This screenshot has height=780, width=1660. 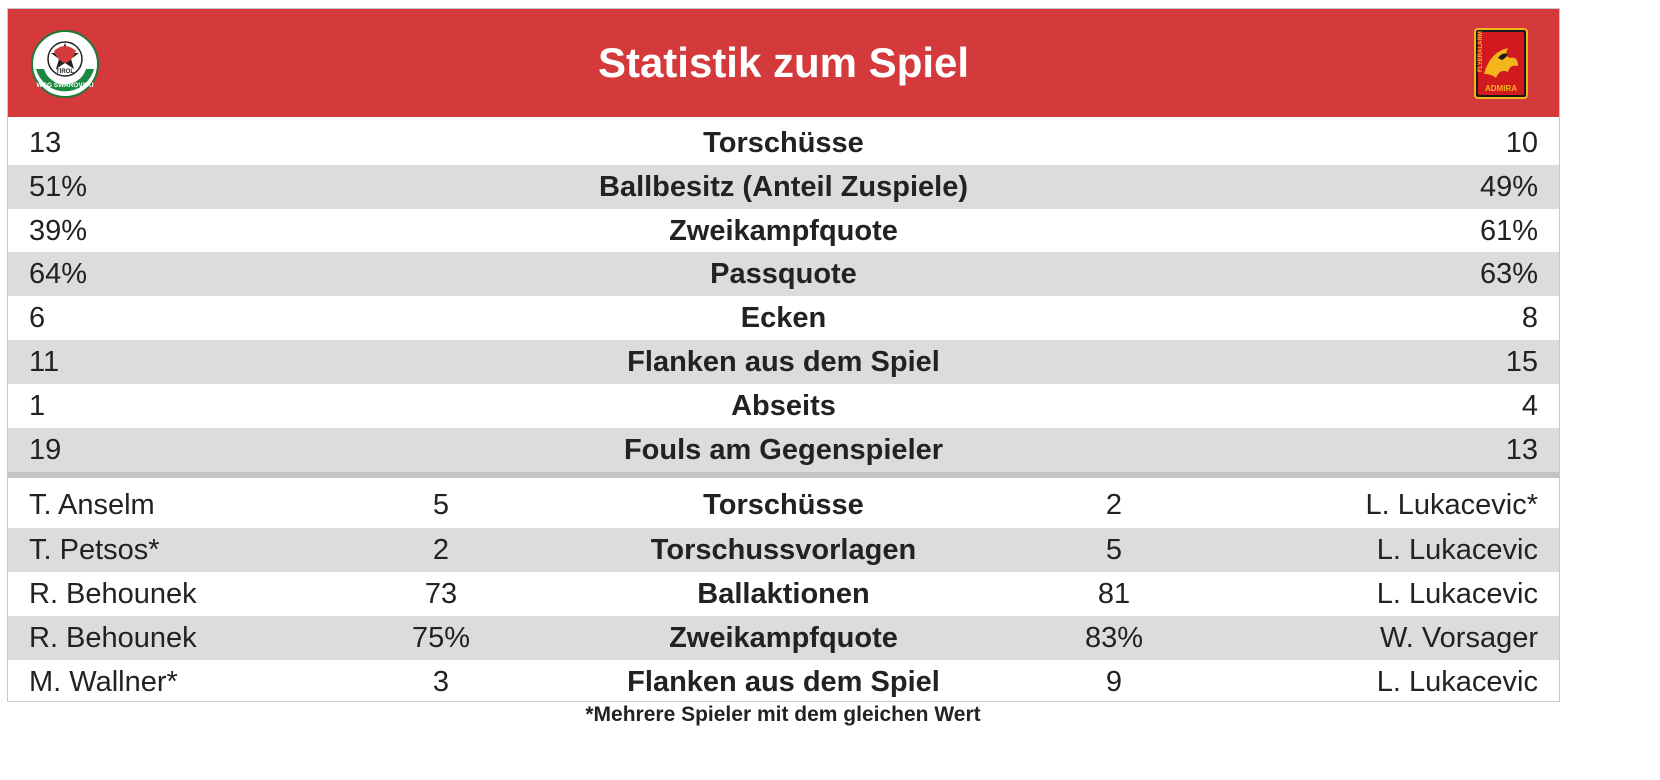 What do you see at coordinates (1521, 143) in the screenshot?
I see `away-value: 10` at bounding box center [1521, 143].